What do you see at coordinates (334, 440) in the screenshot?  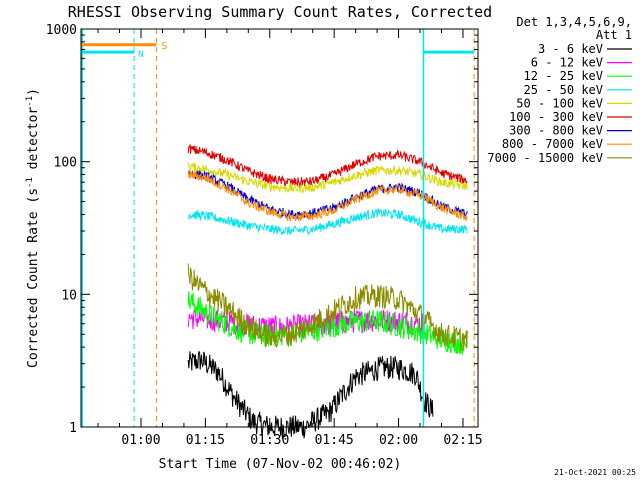 I see `x-tick-label: 01:45` at bounding box center [334, 440].